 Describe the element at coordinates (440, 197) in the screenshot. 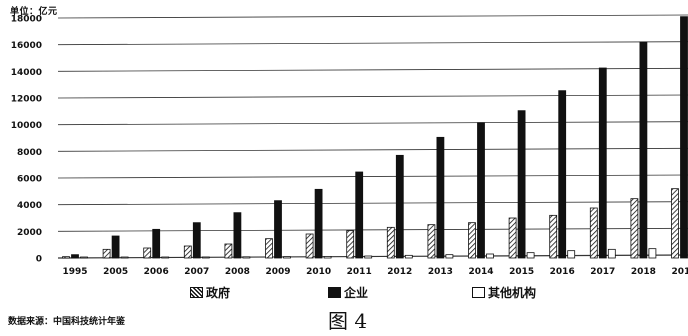

I see `bar-enterprise-2013` at that location.